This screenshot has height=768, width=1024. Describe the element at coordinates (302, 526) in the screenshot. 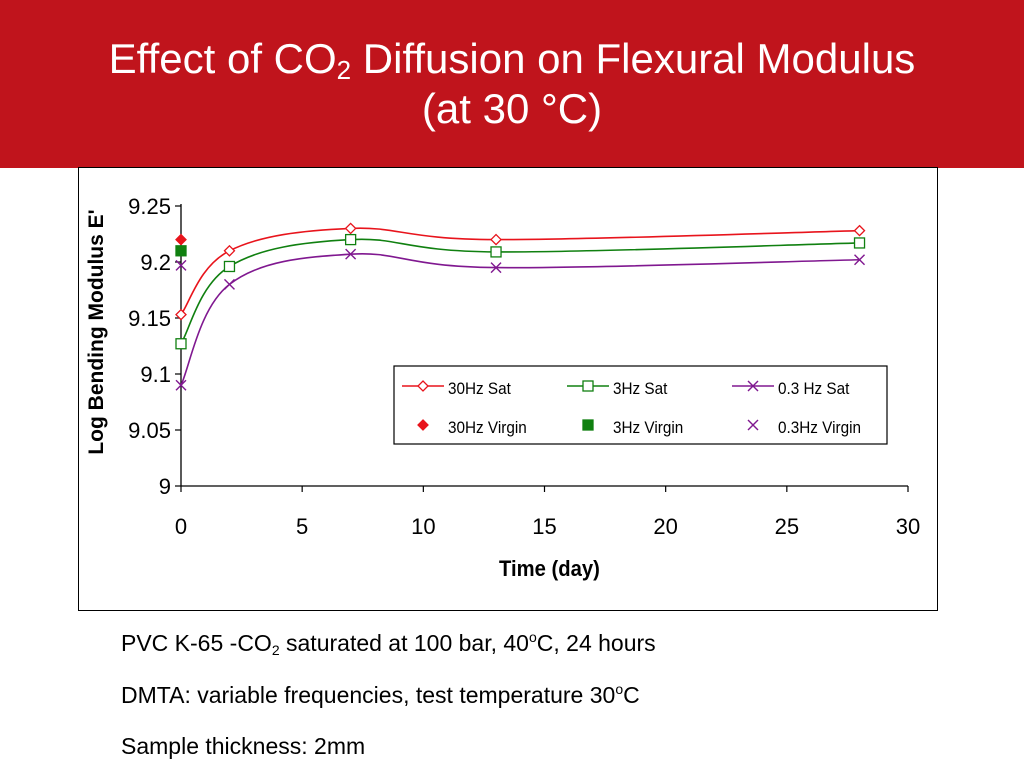

I see `x-tick-label: 5` at that location.